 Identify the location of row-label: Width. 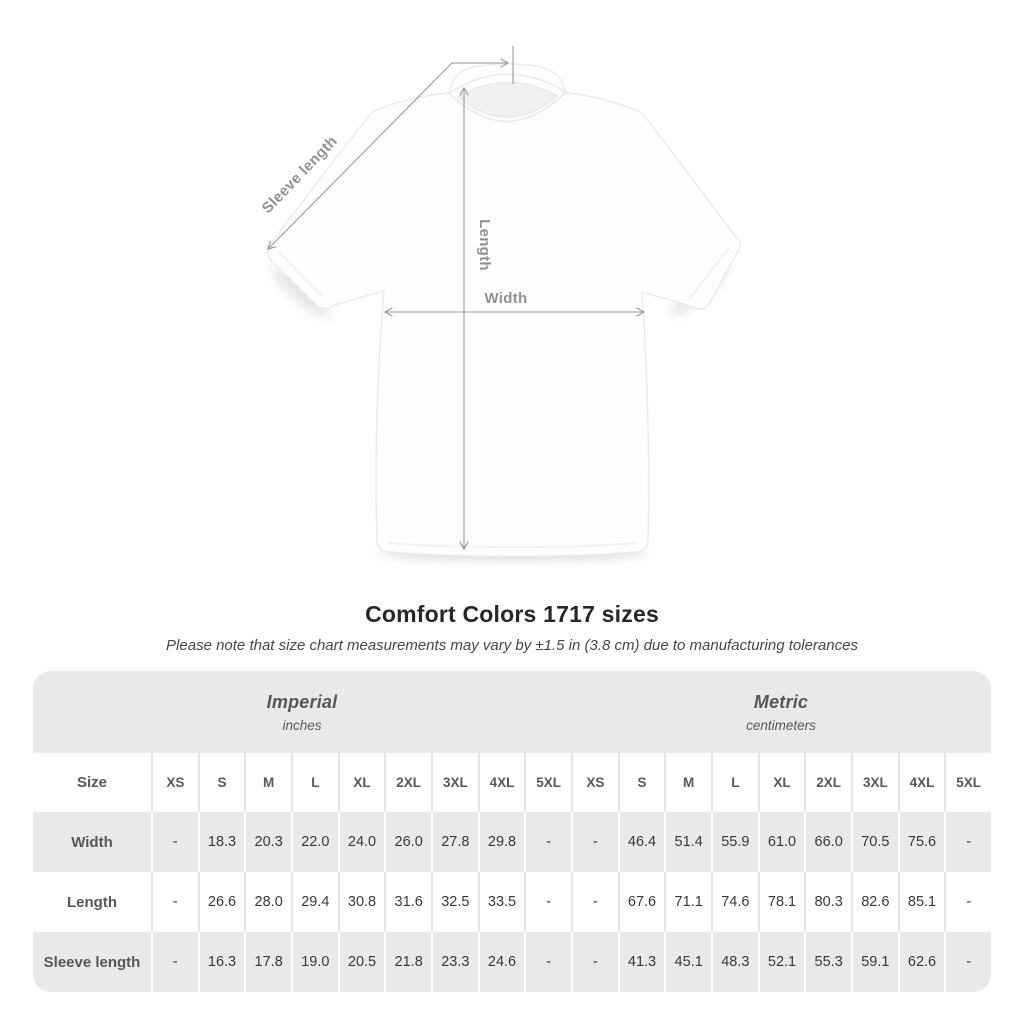
(92, 842).